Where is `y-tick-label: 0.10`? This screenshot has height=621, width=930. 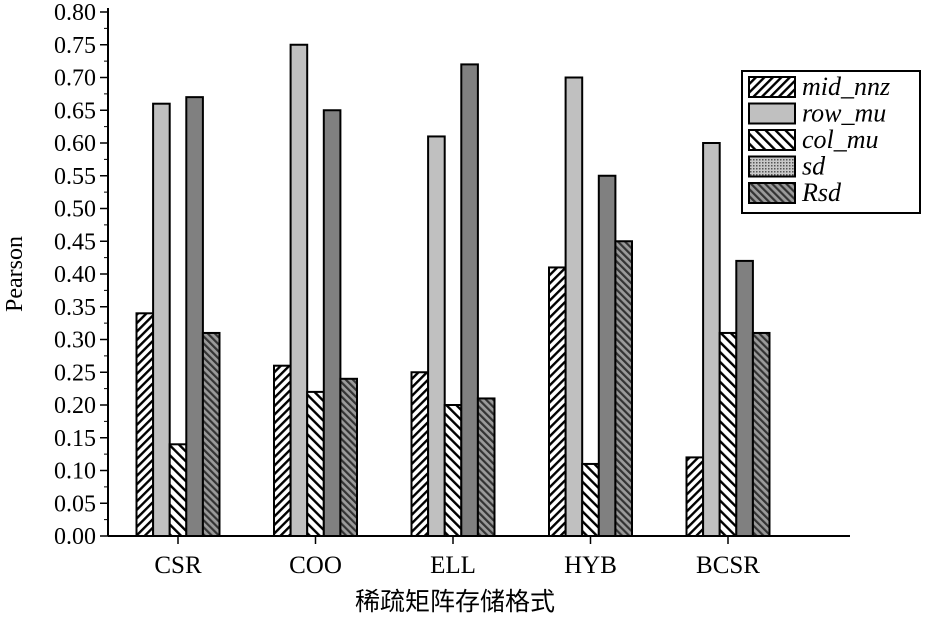
y-tick-label: 0.10 is located at coordinates (75, 472).